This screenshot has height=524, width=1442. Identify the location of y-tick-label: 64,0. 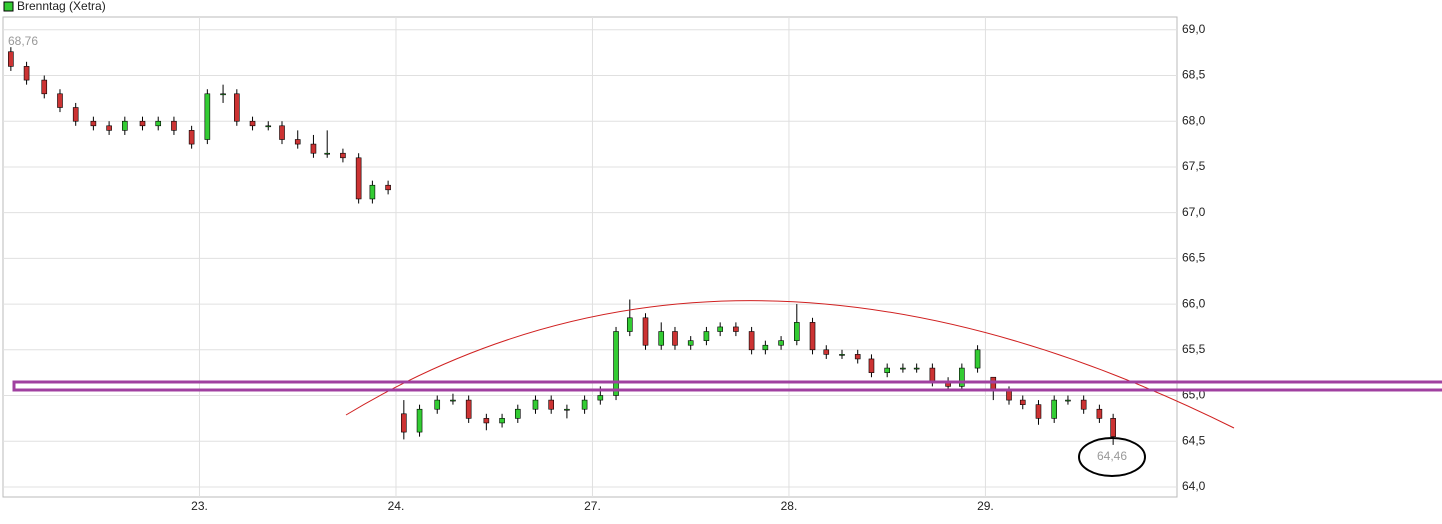
(1194, 486).